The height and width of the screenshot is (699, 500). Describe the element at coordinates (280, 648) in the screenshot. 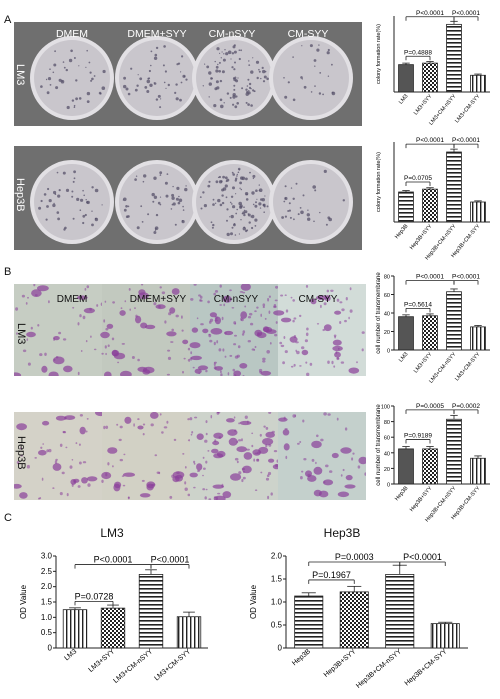

I see `y-tick-label: 0` at that location.